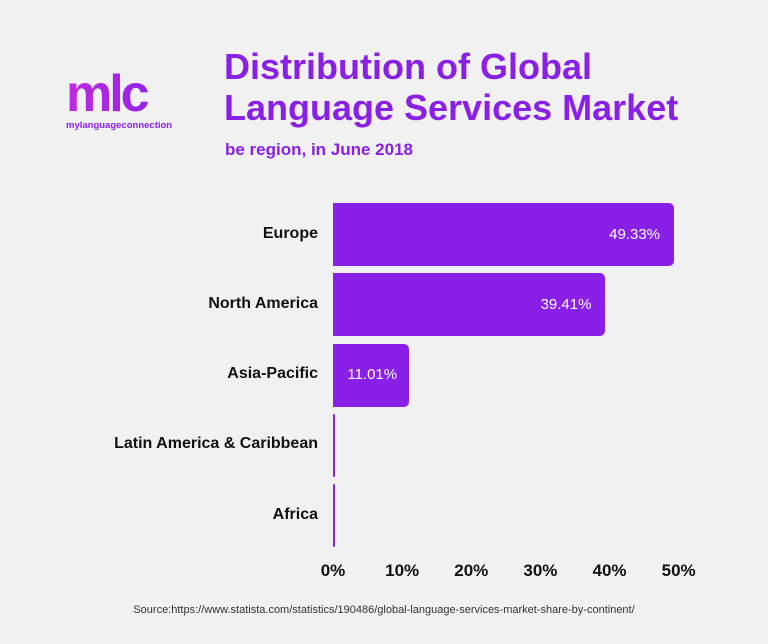 Image resolution: width=768 pixels, height=644 pixels. Describe the element at coordinates (469, 305) in the screenshot. I see `bar-north-america` at that location.